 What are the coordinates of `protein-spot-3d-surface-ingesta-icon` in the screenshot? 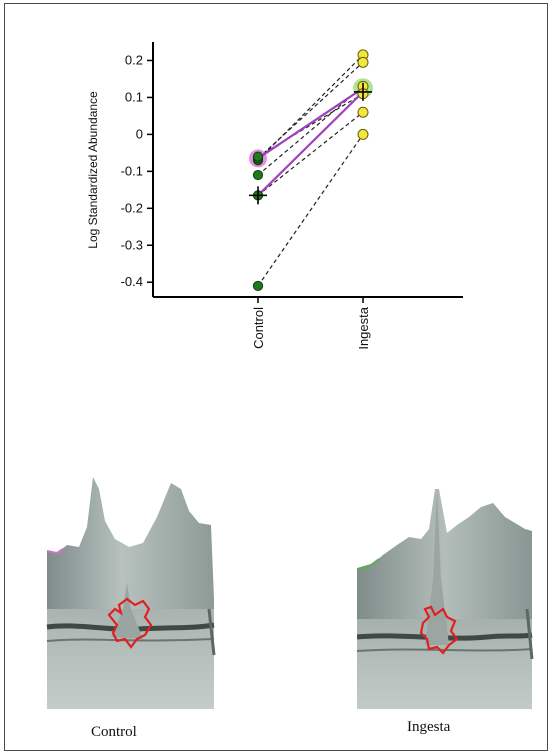 It's located at (445, 599).